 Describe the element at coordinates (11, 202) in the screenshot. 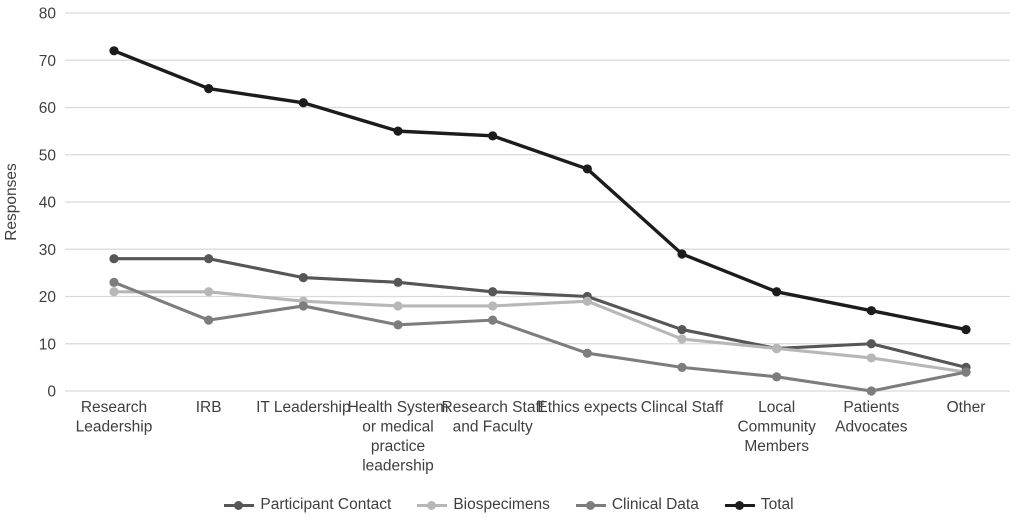

I see `y-axis-title: Responses` at that location.